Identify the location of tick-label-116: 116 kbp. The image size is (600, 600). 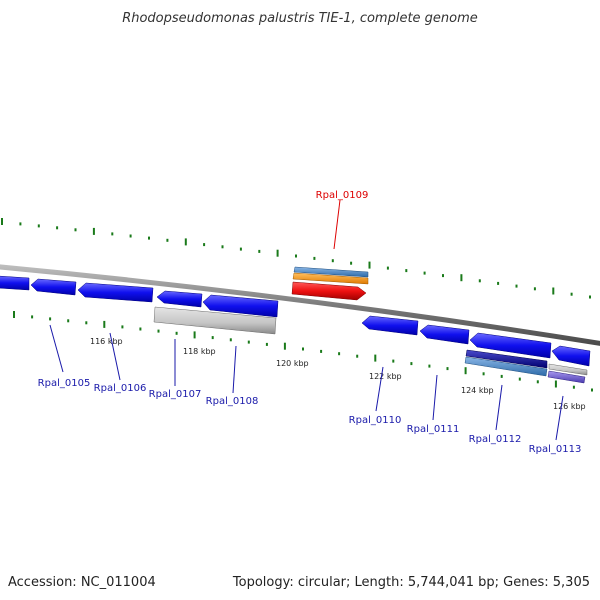
(106, 341).